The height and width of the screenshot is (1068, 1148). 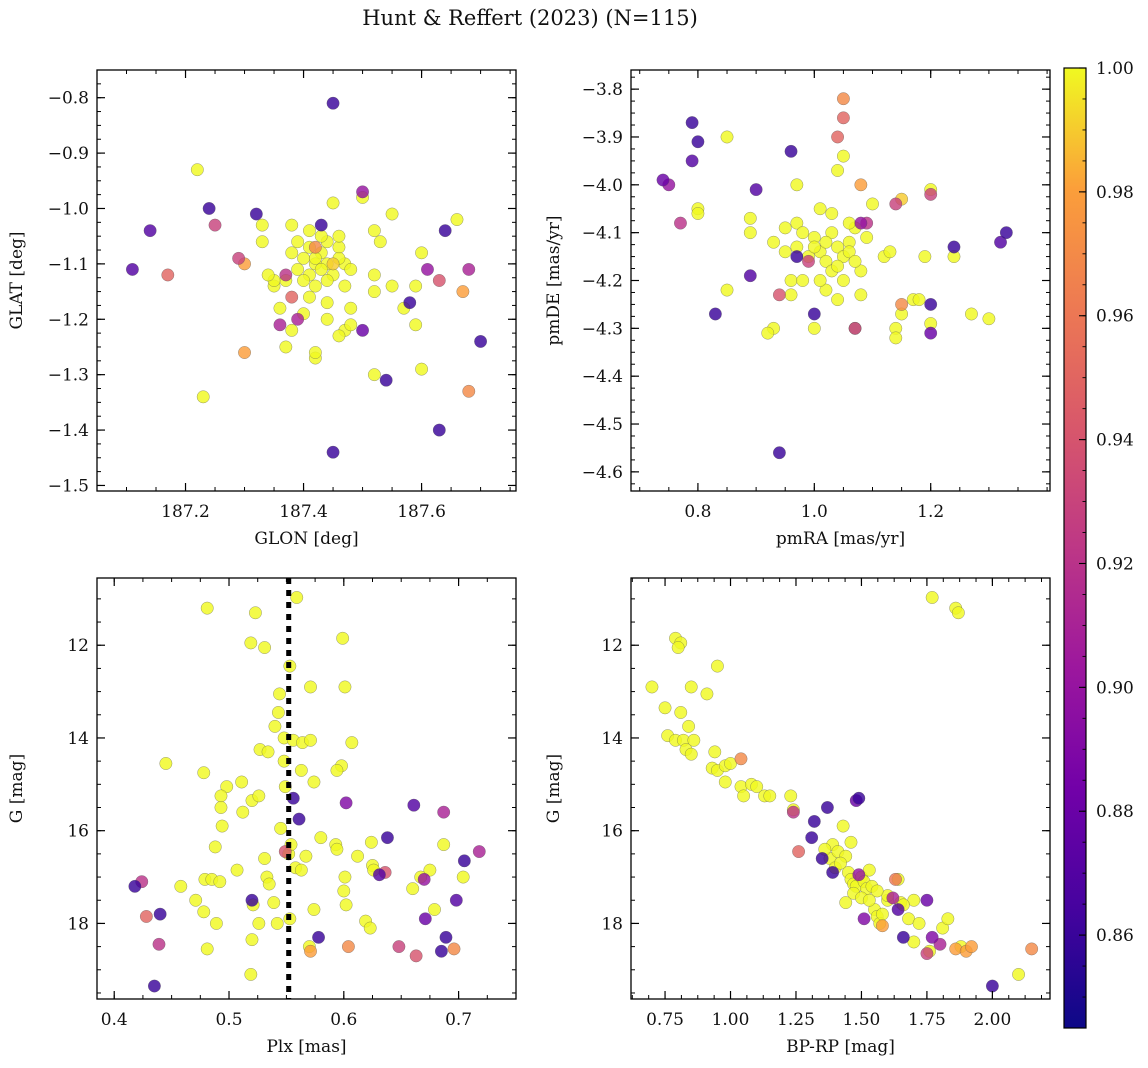 What do you see at coordinates (1115, 564) in the screenshot?
I see `colorbar-tick-label: 0.92` at bounding box center [1115, 564].